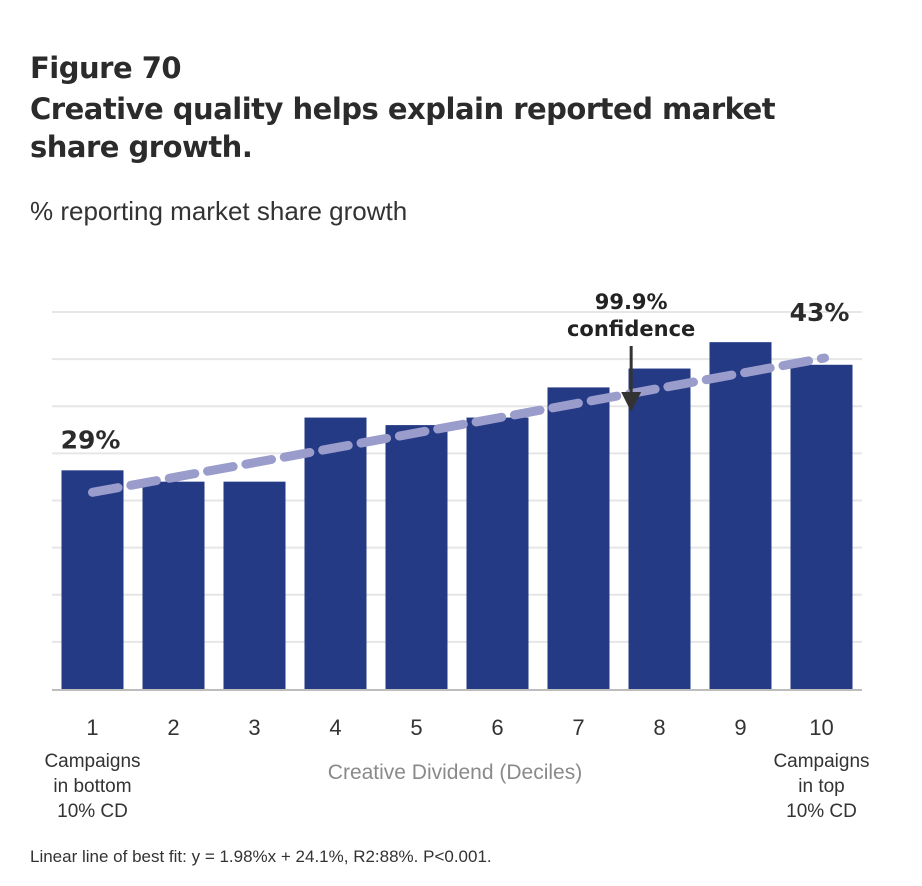 Image resolution: width=922 pixels, height=886 pixels. What do you see at coordinates (631, 302) in the screenshot?
I see `annotation-line-1: 99.9%` at bounding box center [631, 302].